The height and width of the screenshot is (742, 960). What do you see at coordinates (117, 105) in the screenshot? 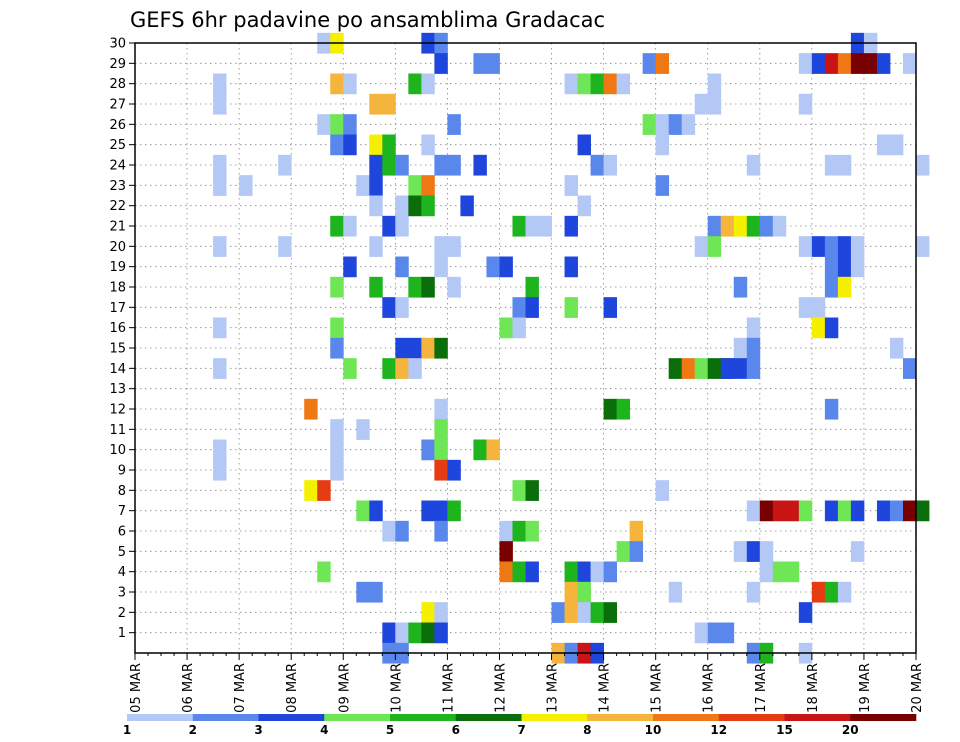
I see `y-tick-label: 27` at bounding box center [117, 105].